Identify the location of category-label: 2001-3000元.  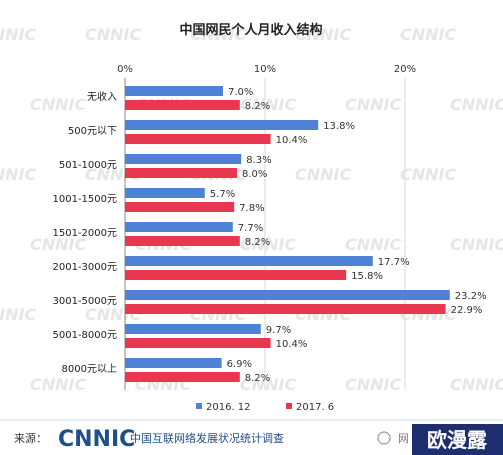
(84, 267).